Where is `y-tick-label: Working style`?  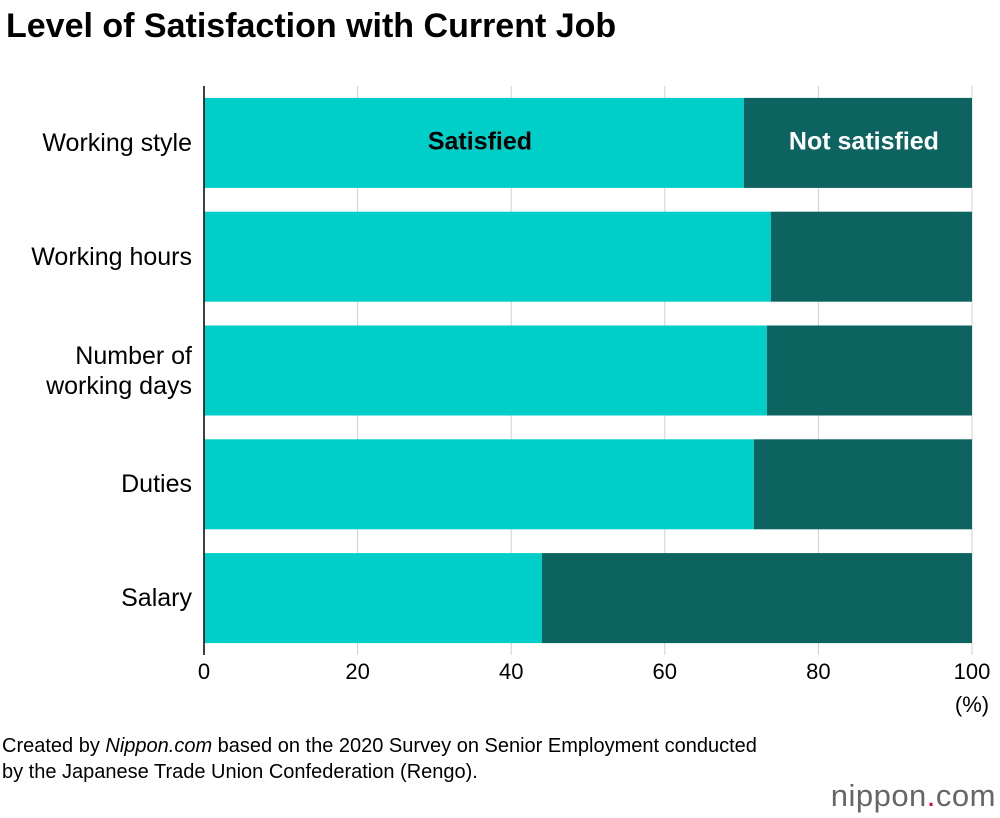
y-tick-label: Working style is located at coordinates (117, 142).